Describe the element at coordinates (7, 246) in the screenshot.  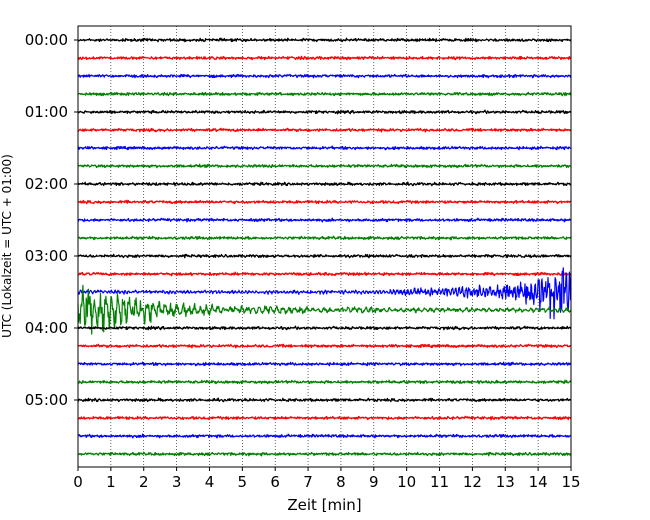
I see `y-axis-label: UTC (Lokalzeit = UTC + 01:00)` at that location.